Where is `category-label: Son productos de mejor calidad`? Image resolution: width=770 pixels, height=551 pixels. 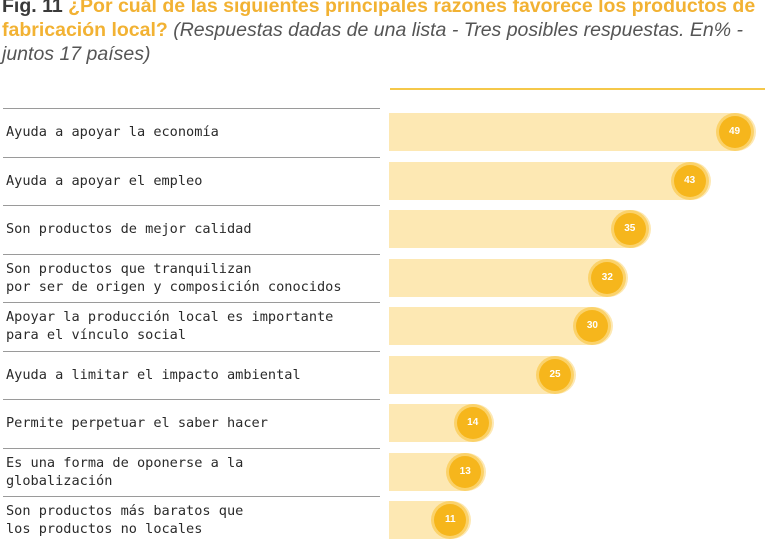
category-label: Son productos de mejor calidad is located at coordinates (129, 229).